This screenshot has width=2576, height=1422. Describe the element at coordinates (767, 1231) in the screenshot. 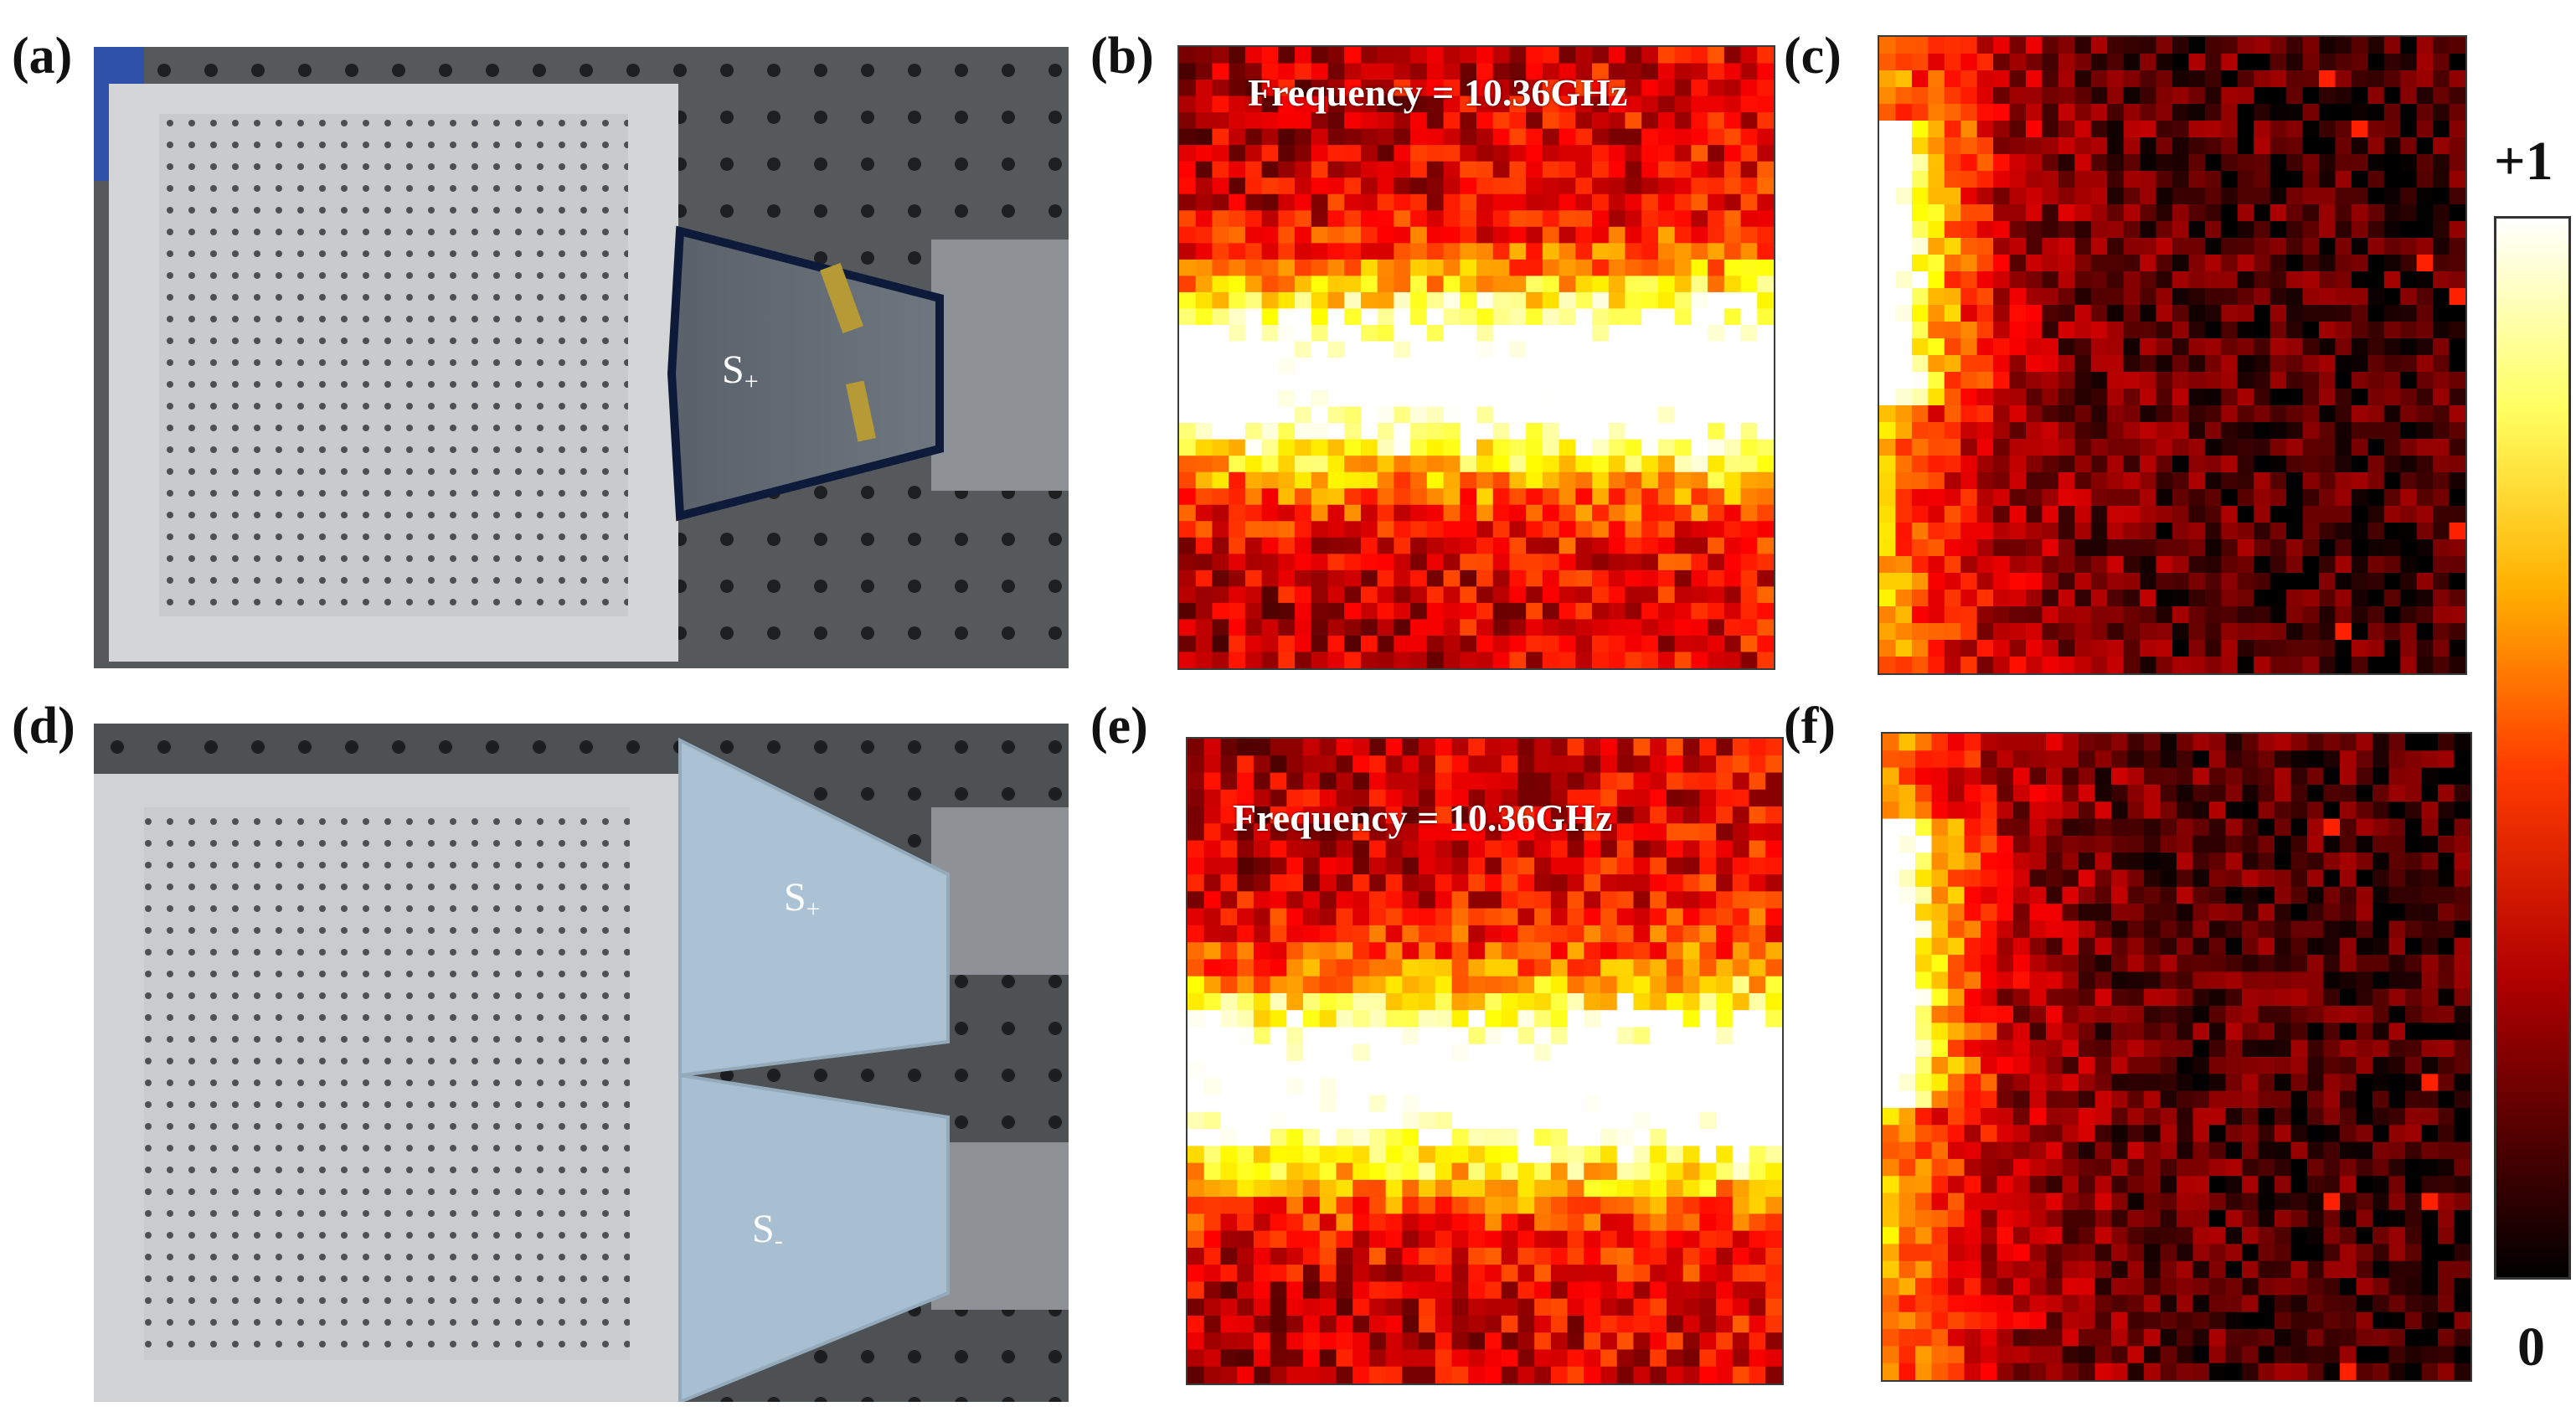

I see `horn-label-s-minus-d: S-` at that location.